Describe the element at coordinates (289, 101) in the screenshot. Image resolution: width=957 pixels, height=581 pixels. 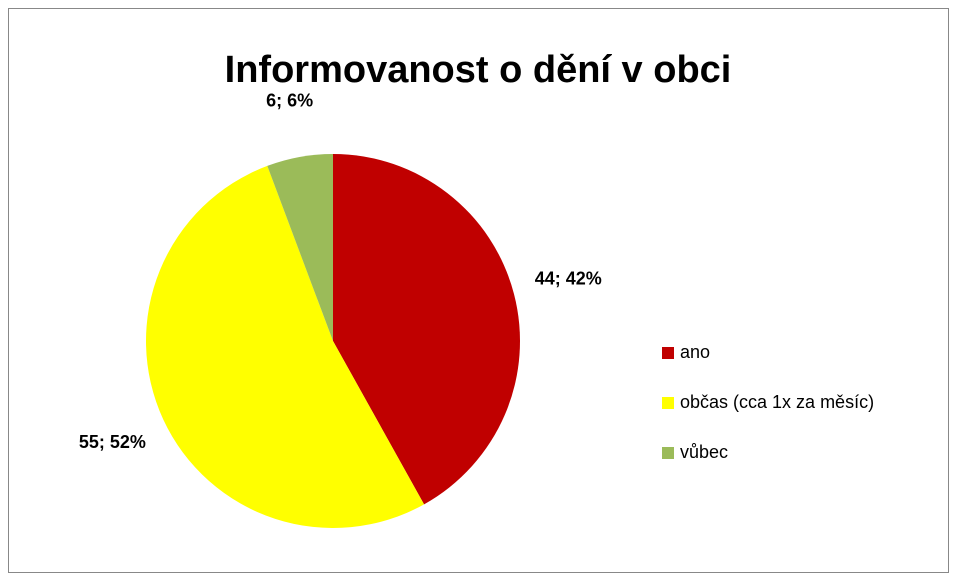
I see `data-label: 6; 6%` at that location.